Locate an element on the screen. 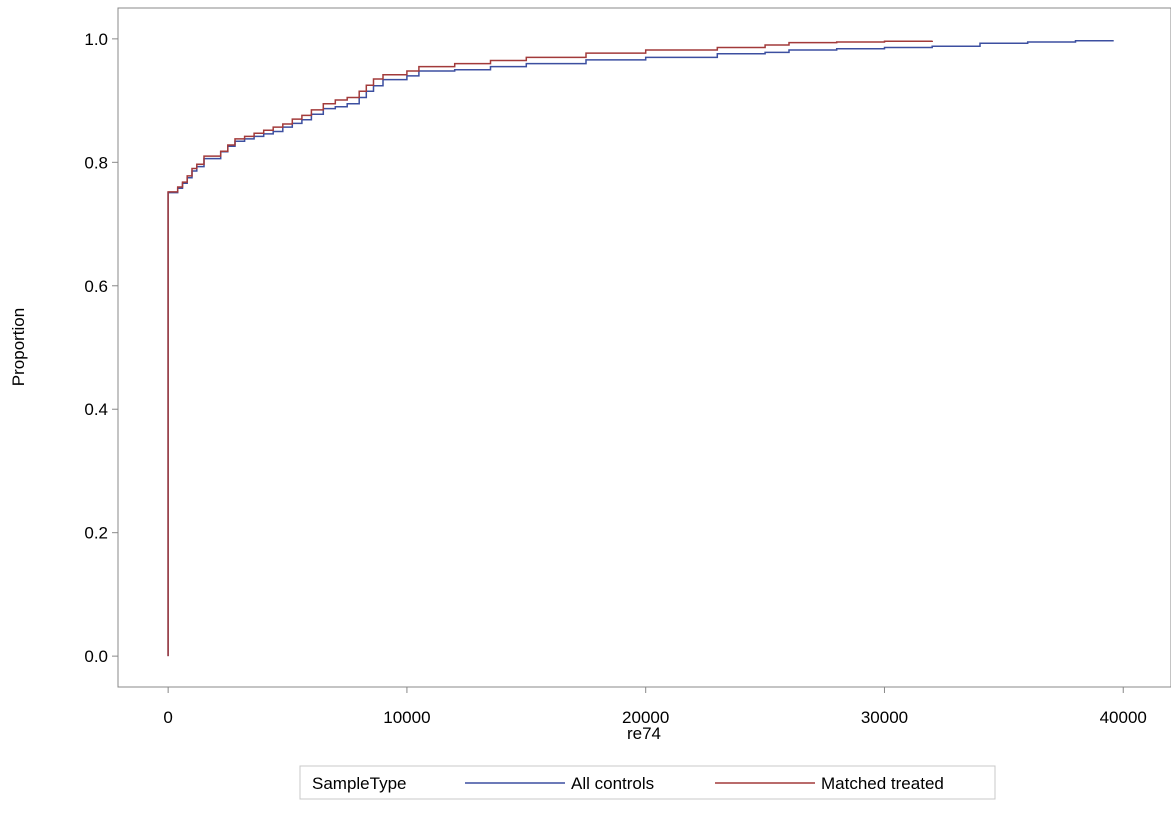  legend-frame is located at coordinates (647, 782).